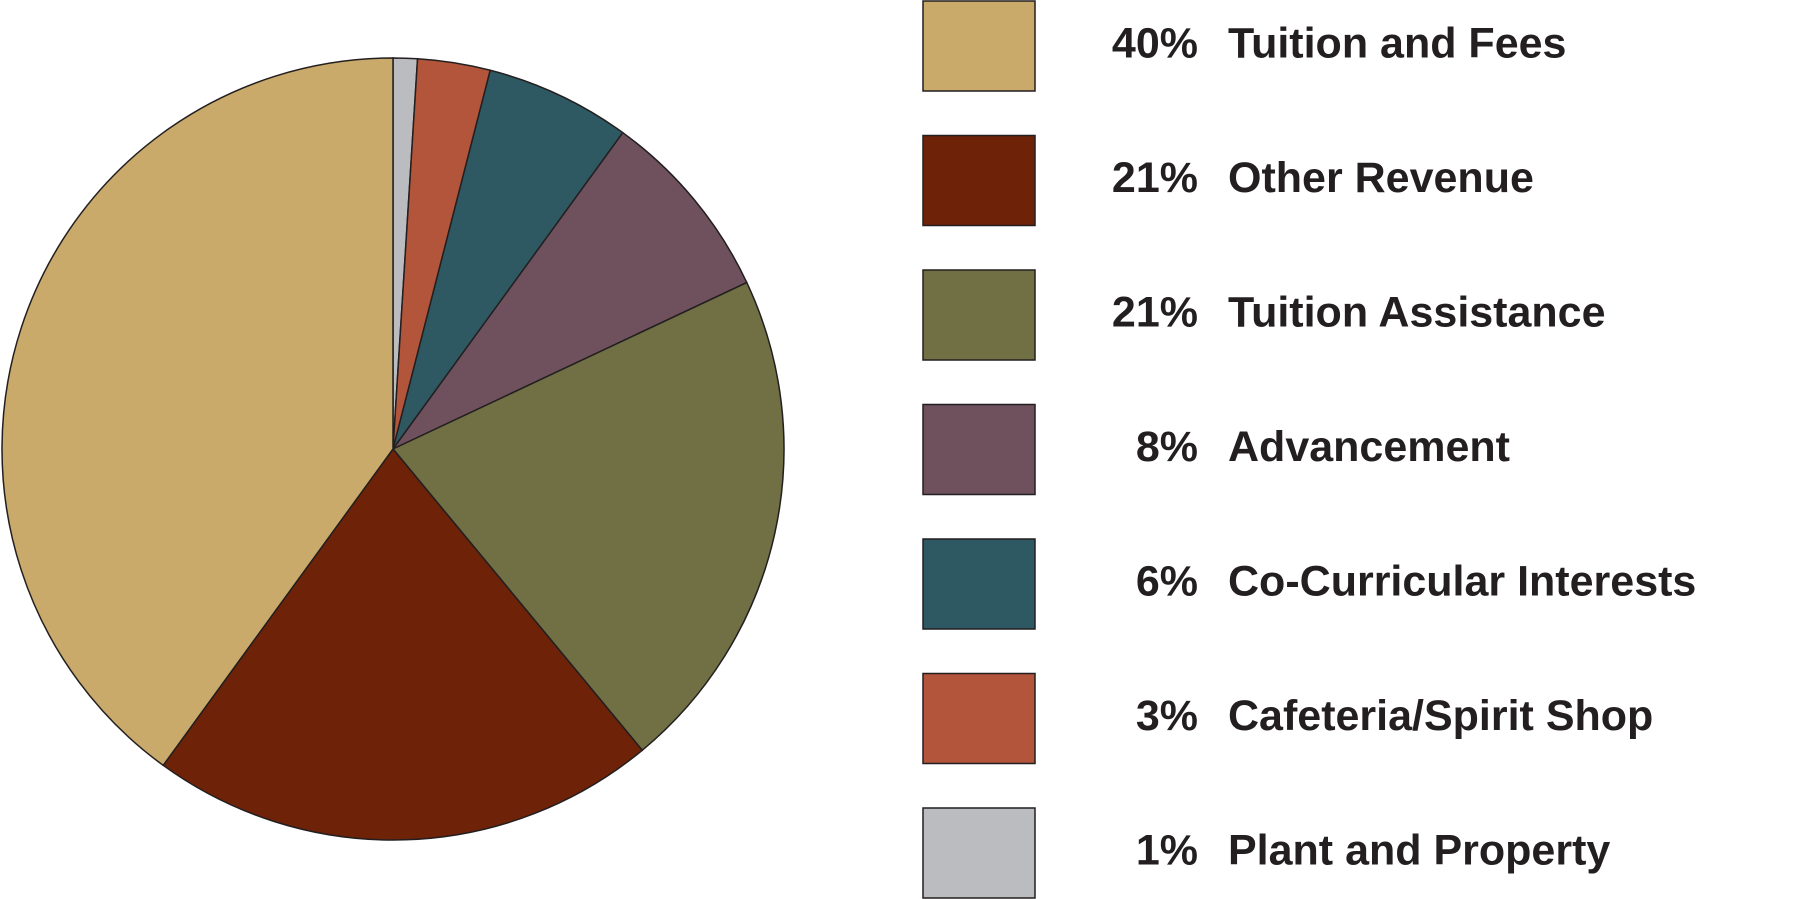 The image size is (1814, 899). Describe the element at coordinates (1369, 447) in the screenshot. I see `legend-label: Advancement` at that location.